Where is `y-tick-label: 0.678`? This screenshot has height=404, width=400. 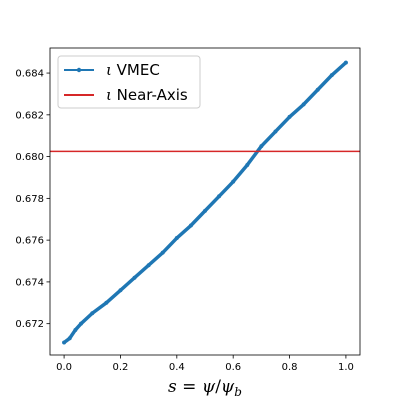 y-tick-label: 0.678 is located at coordinates (29, 199).